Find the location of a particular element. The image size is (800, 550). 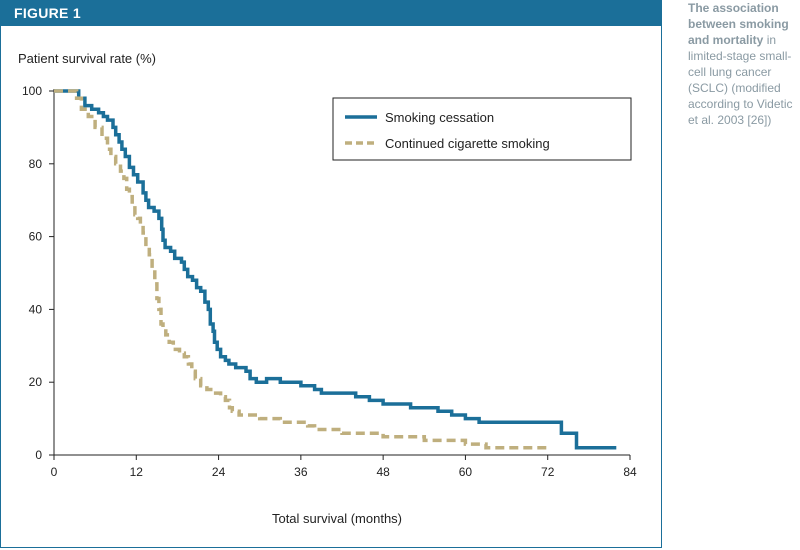

y-tick-label: 80 is located at coordinates (36, 164).